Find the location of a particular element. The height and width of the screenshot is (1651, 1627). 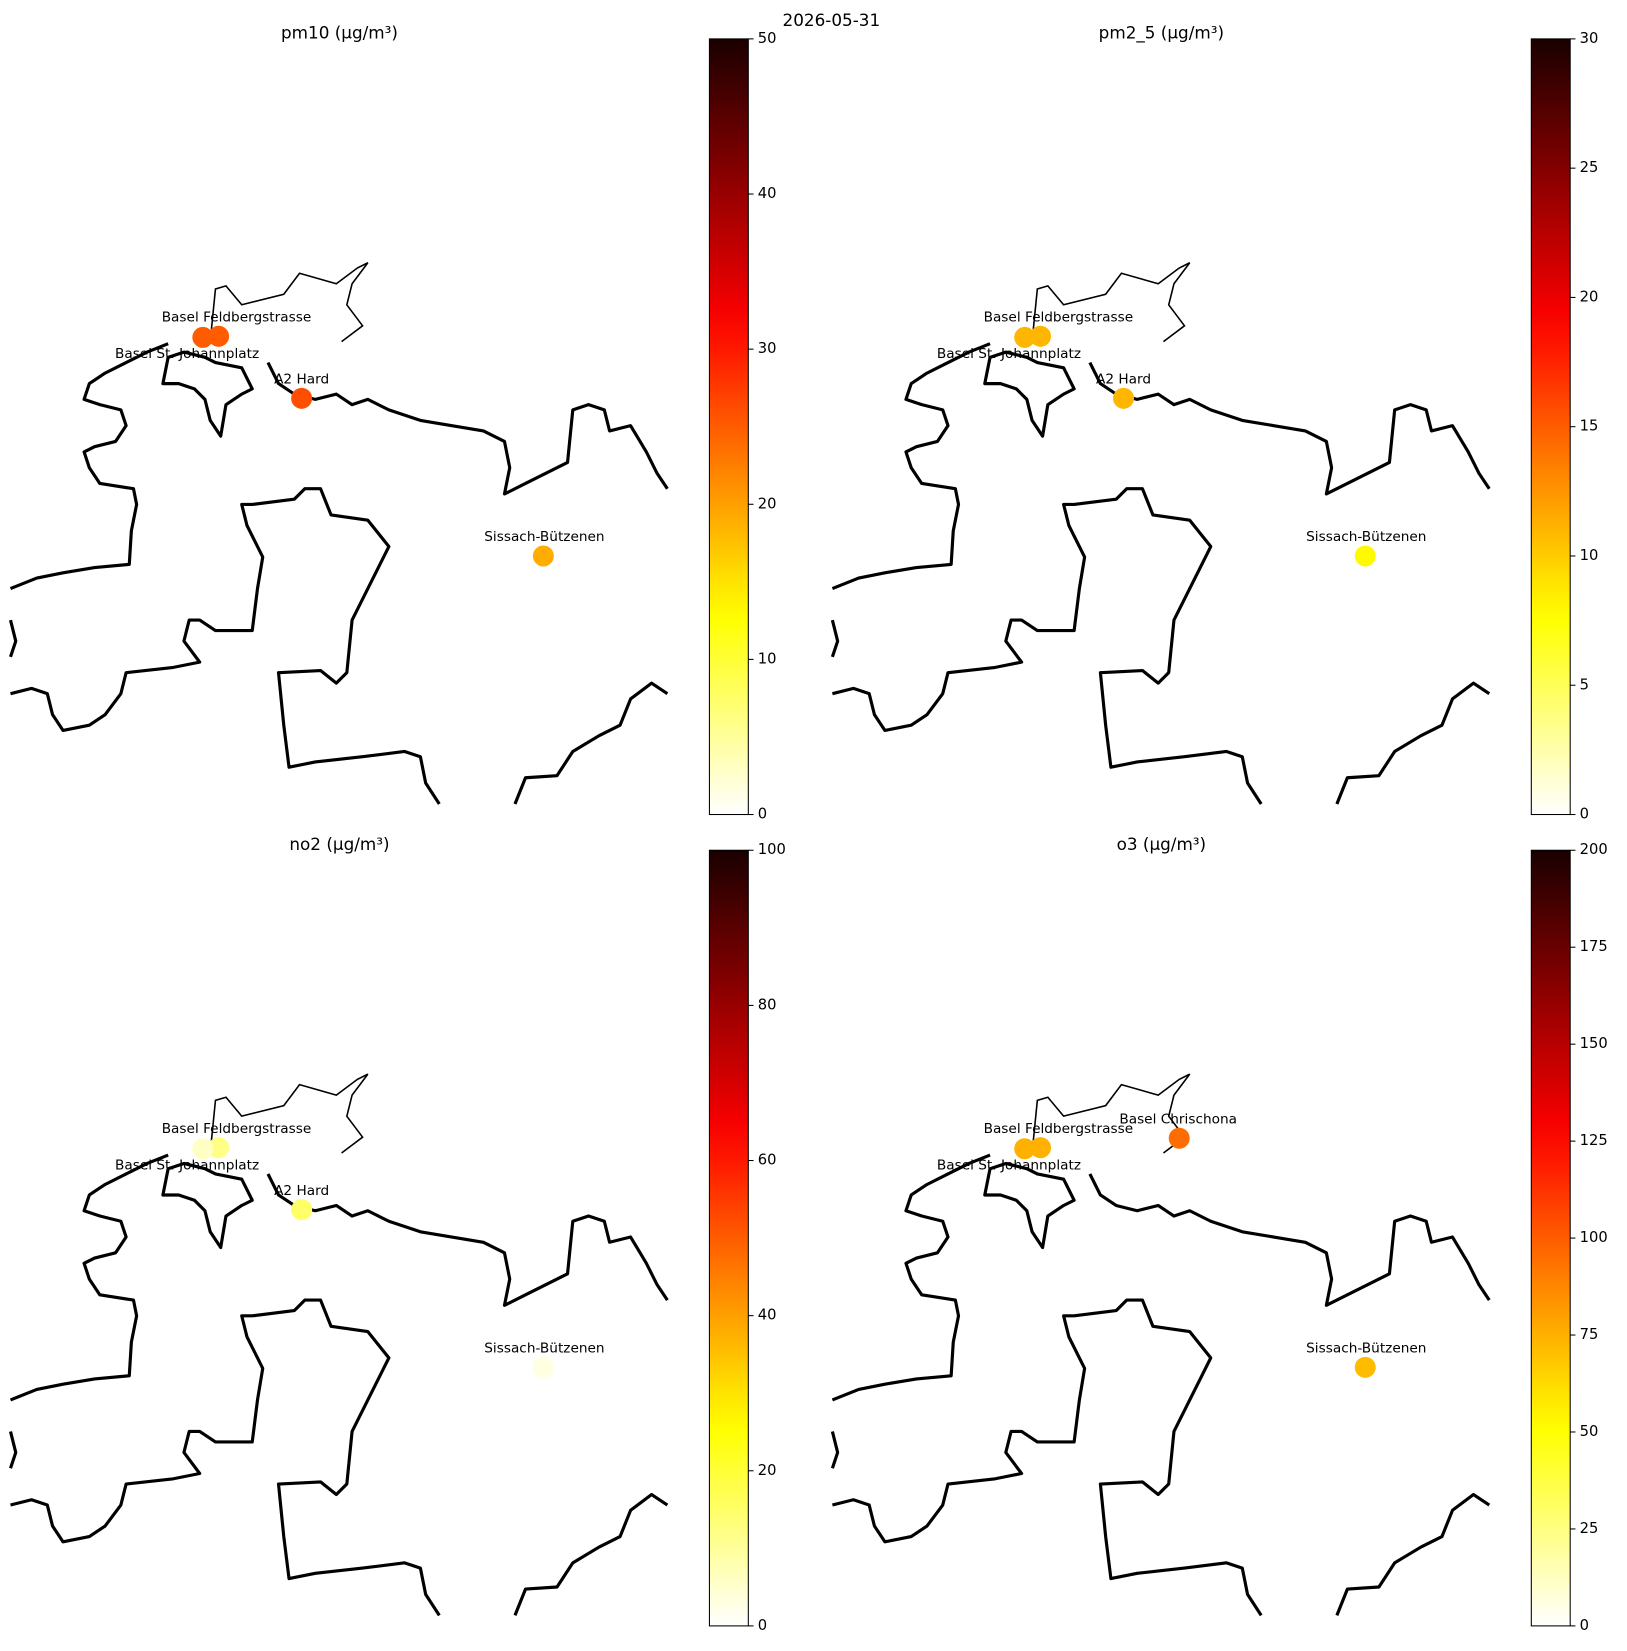

colorbar-tick-label: 80 is located at coordinates (767, 1004).